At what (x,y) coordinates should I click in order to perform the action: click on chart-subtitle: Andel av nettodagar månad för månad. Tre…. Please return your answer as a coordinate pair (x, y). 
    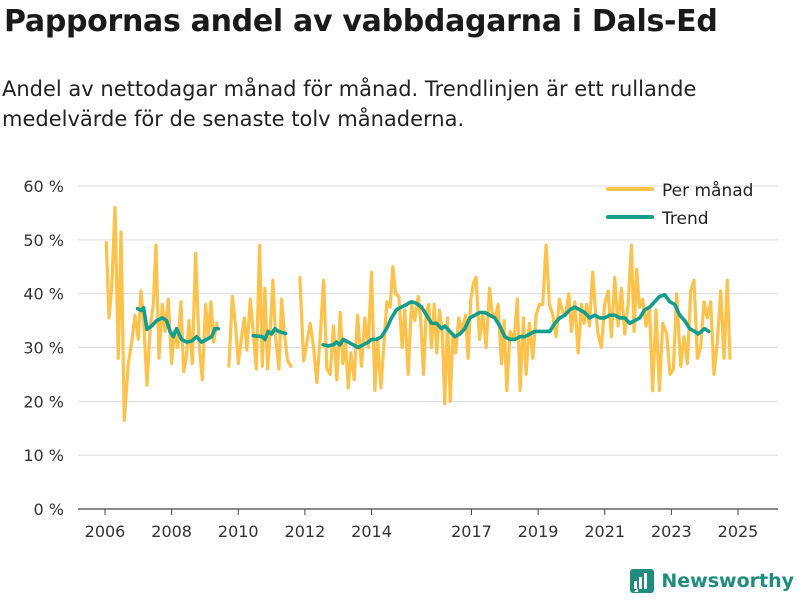
    Looking at the image, I should click on (349, 104).